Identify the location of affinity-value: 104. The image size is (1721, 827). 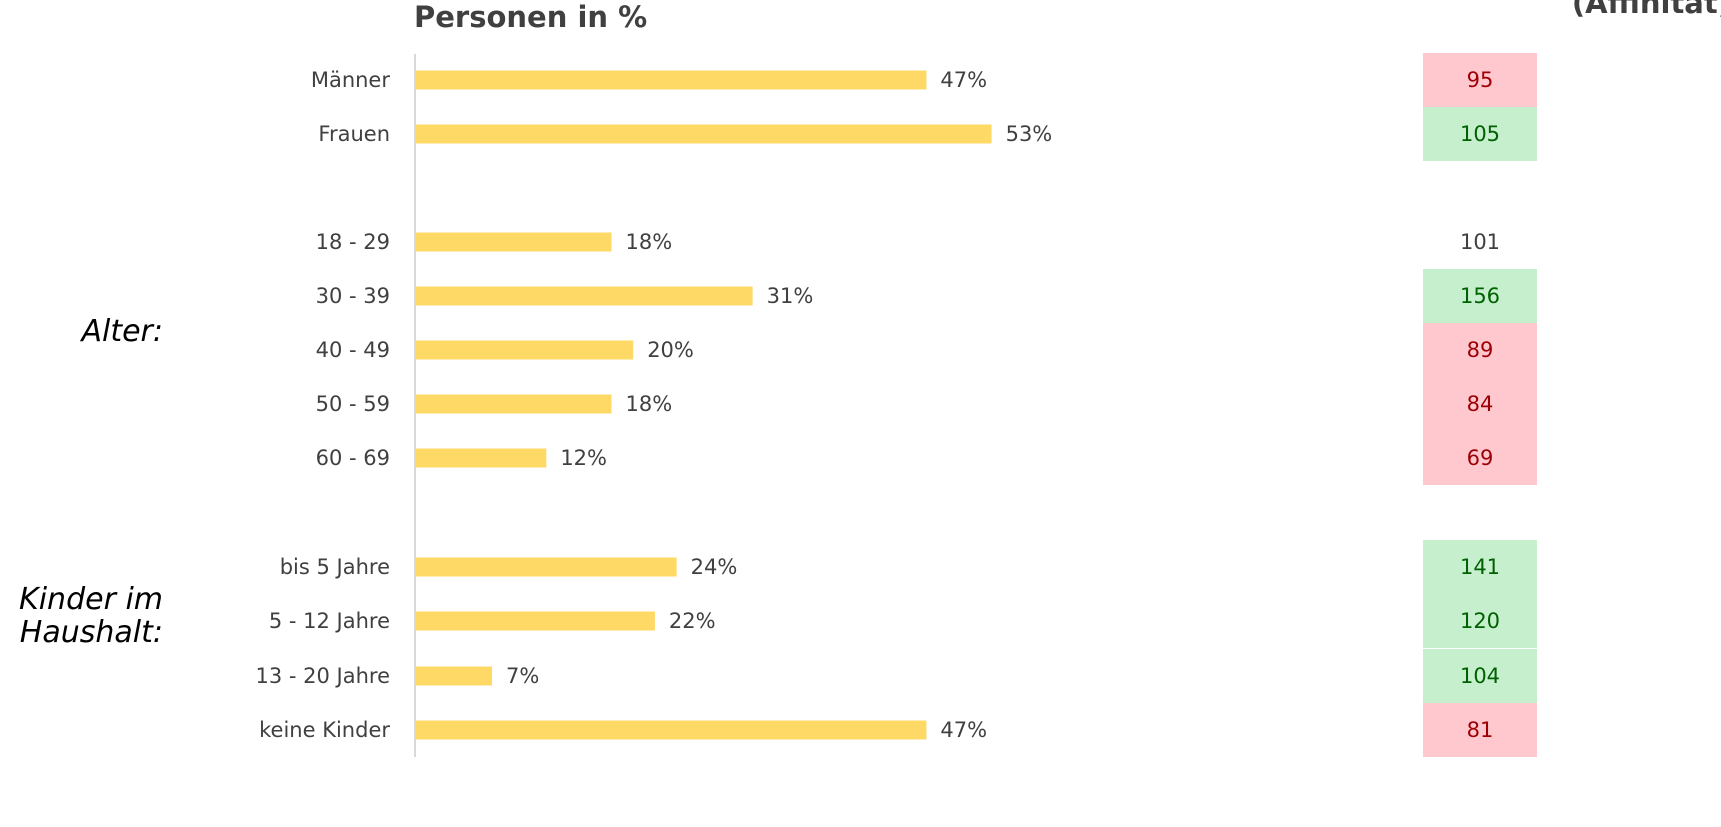
(1480, 676).